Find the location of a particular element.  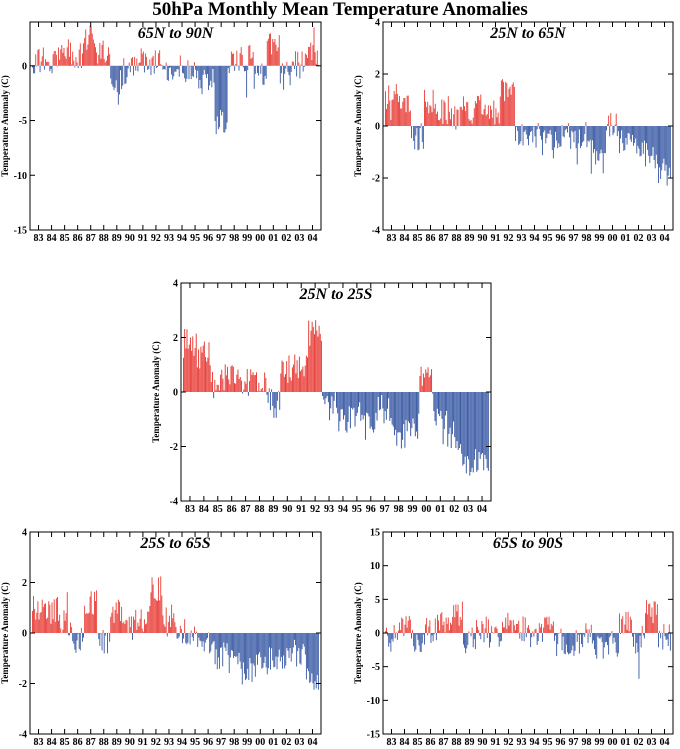

x-tick-label: 88 is located at coordinates (260, 509).